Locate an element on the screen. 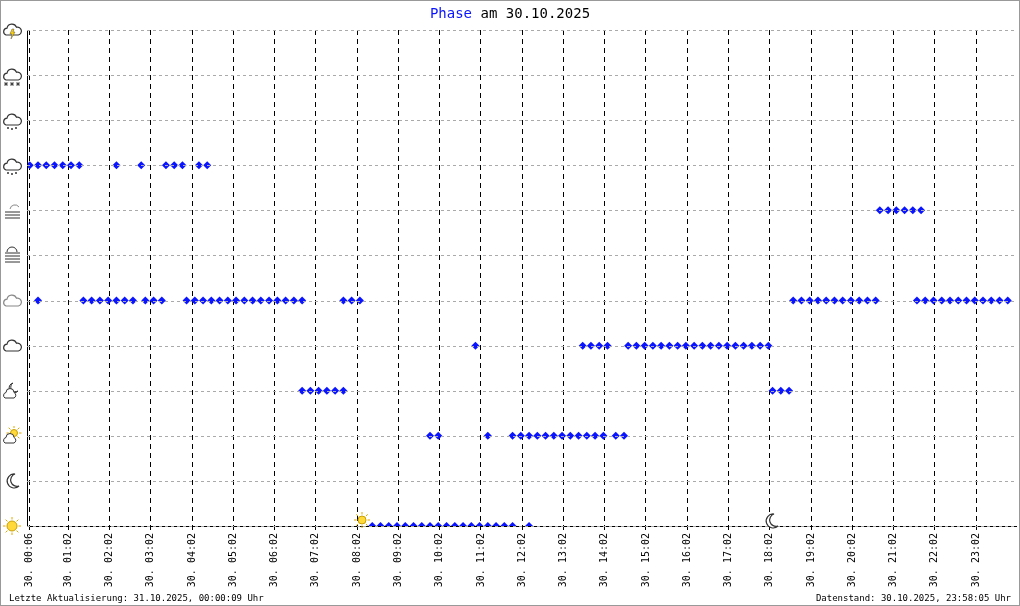 Image resolution: width=1020 pixels, height=606 pixels. x-tick-label: 30. 22:02 is located at coordinates (934, 560).